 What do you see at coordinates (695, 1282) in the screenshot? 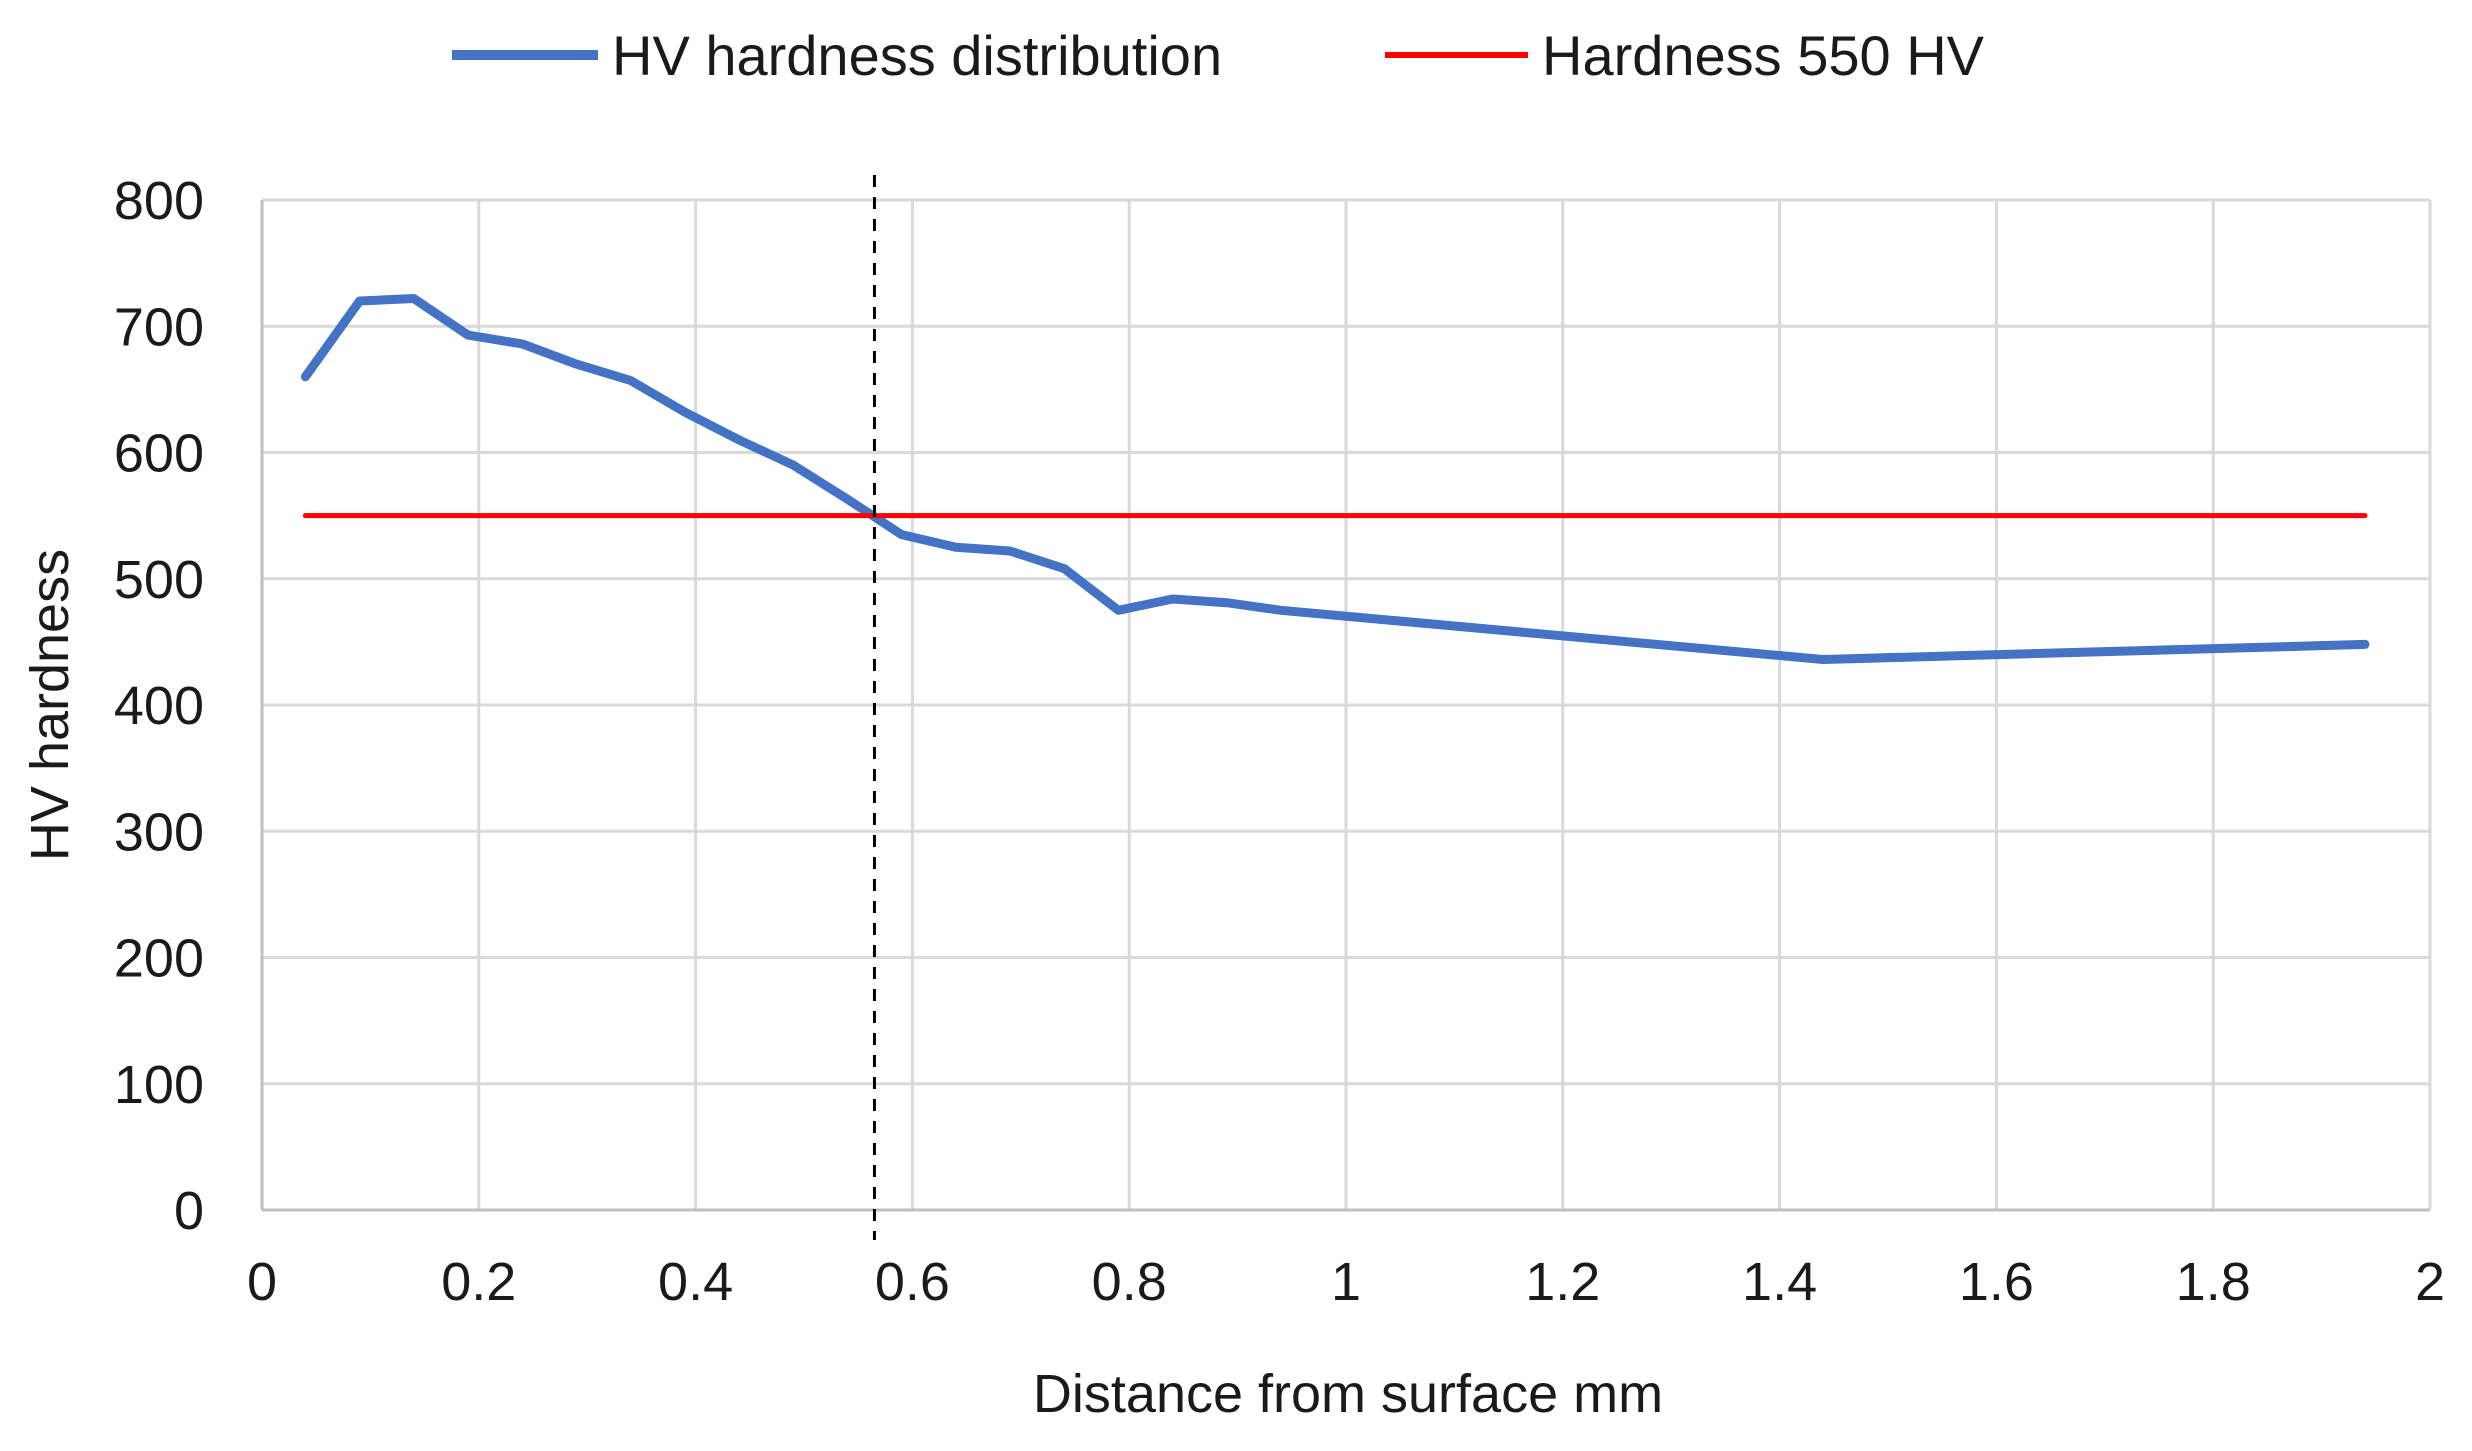
I see `x-tick-label: 0.4` at bounding box center [695, 1282].